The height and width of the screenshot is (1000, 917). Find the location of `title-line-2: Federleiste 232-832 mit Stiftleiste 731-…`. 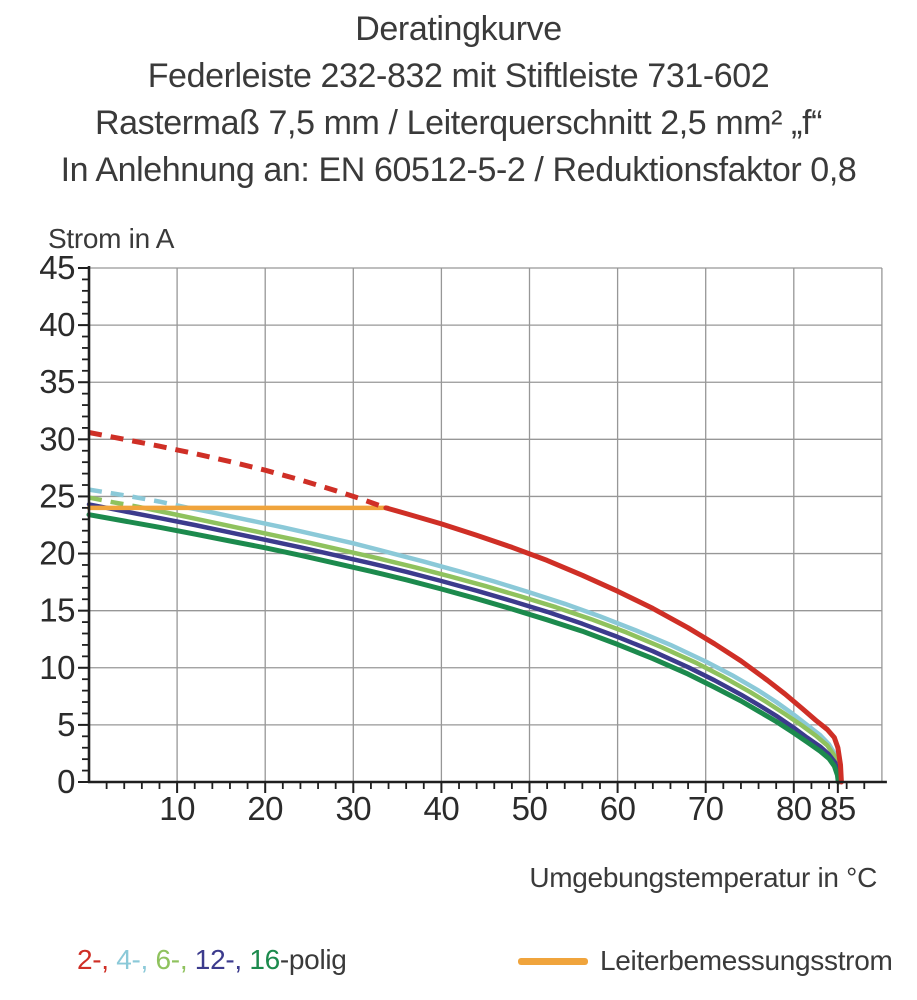

title-line-2: Federleiste 232-832 mit Stiftleiste 731-… is located at coordinates (458, 76).